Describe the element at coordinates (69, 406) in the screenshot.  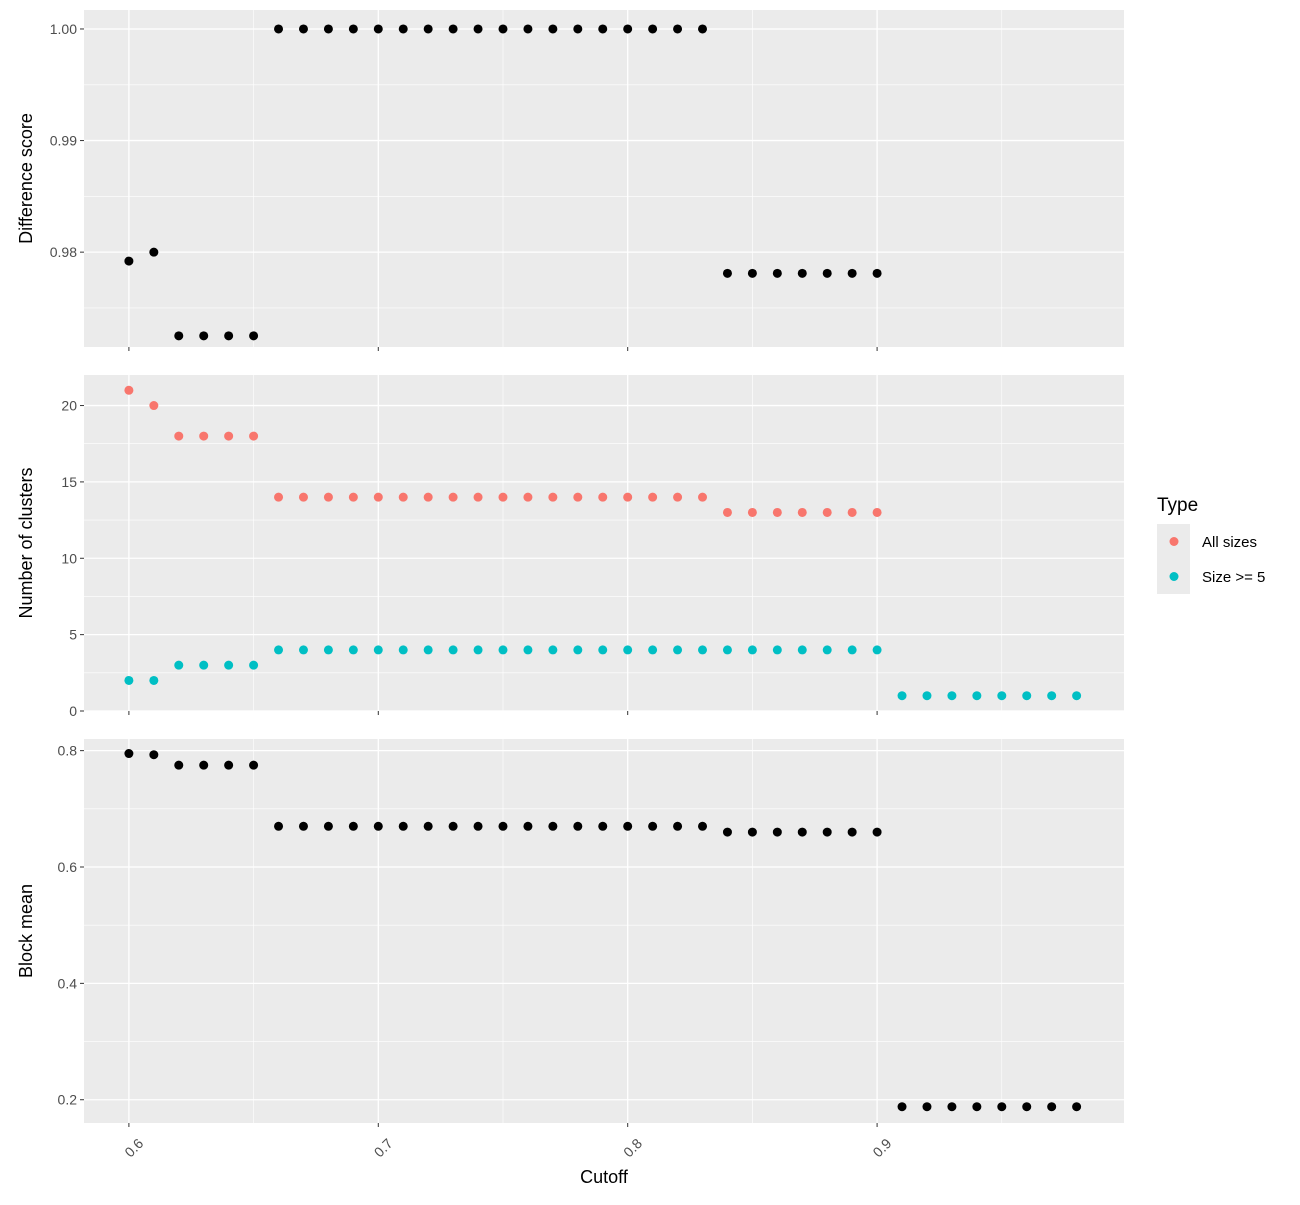
I see `y-tick-label: 20` at that location.